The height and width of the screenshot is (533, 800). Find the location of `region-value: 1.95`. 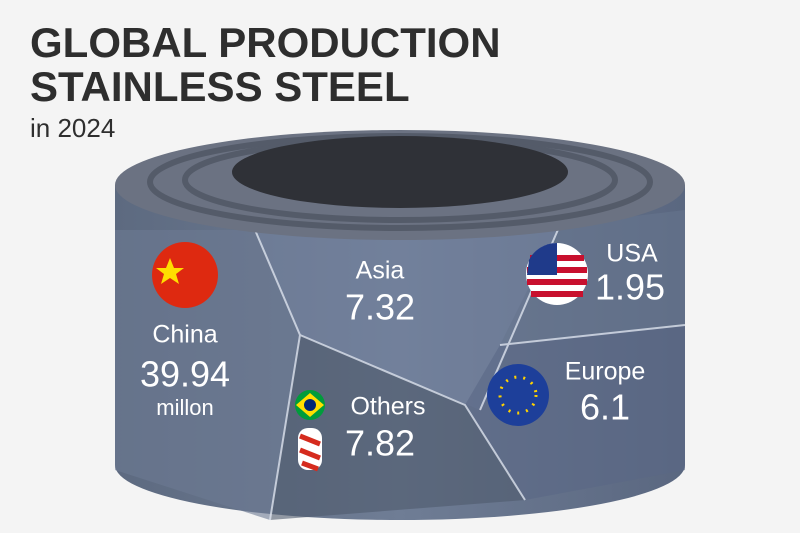

region-value: 1.95 is located at coordinates (630, 287).